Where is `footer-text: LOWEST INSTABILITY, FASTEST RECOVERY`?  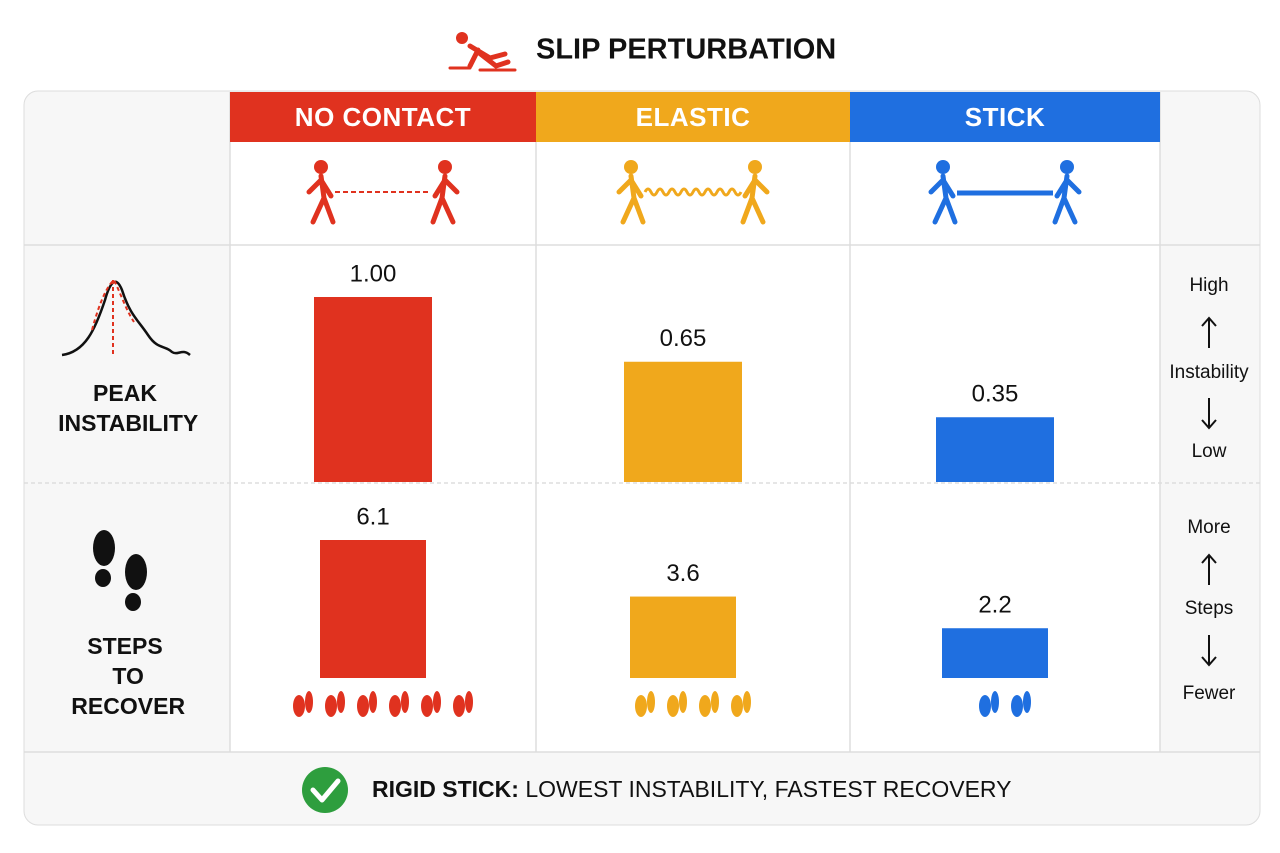 footer-text: LOWEST INSTABILITY, FASTEST RECOVERY is located at coordinates (768, 789).